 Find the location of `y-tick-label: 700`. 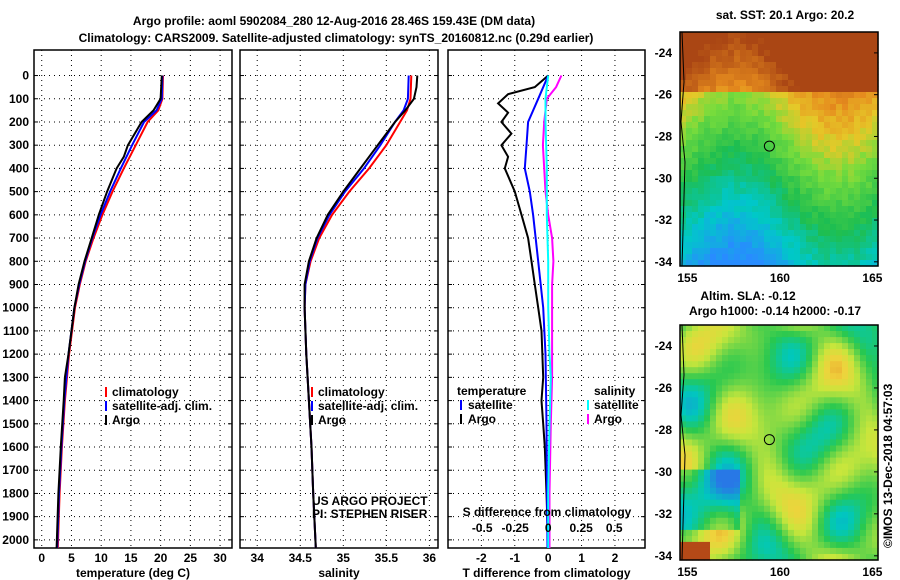

y-tick-label: 700 is located at coordinates (19, 238).